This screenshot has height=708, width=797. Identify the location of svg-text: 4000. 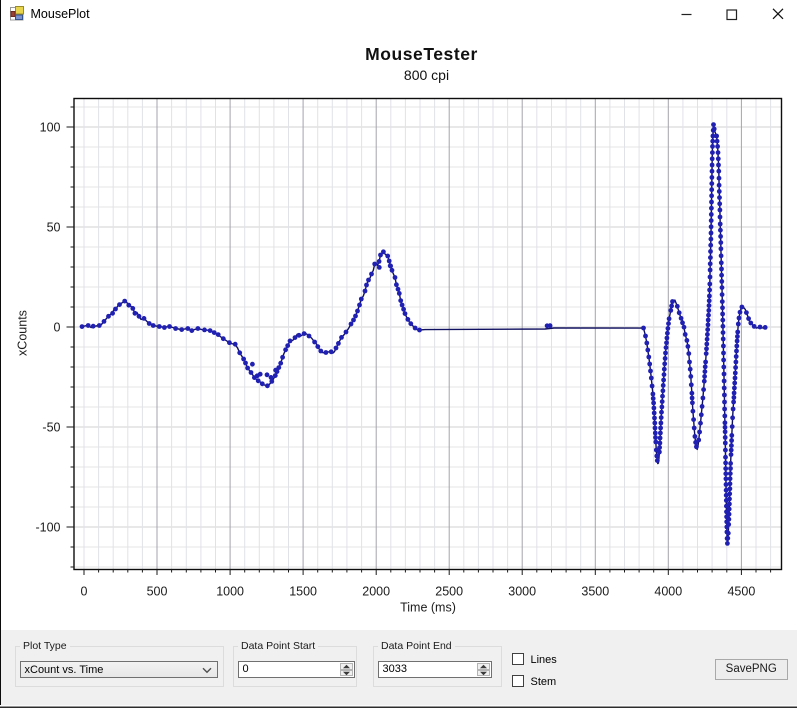
(668, 592).